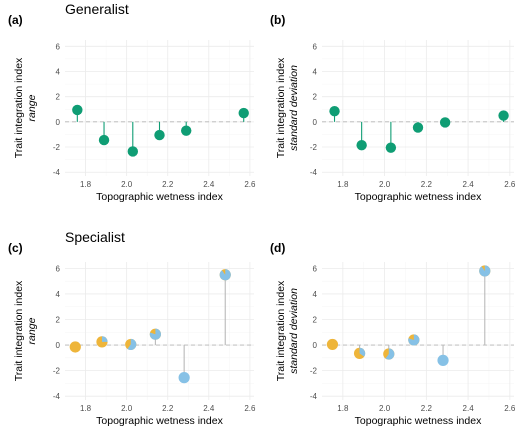  I want to click on panel-heading: Specialist, so click(95, 237).